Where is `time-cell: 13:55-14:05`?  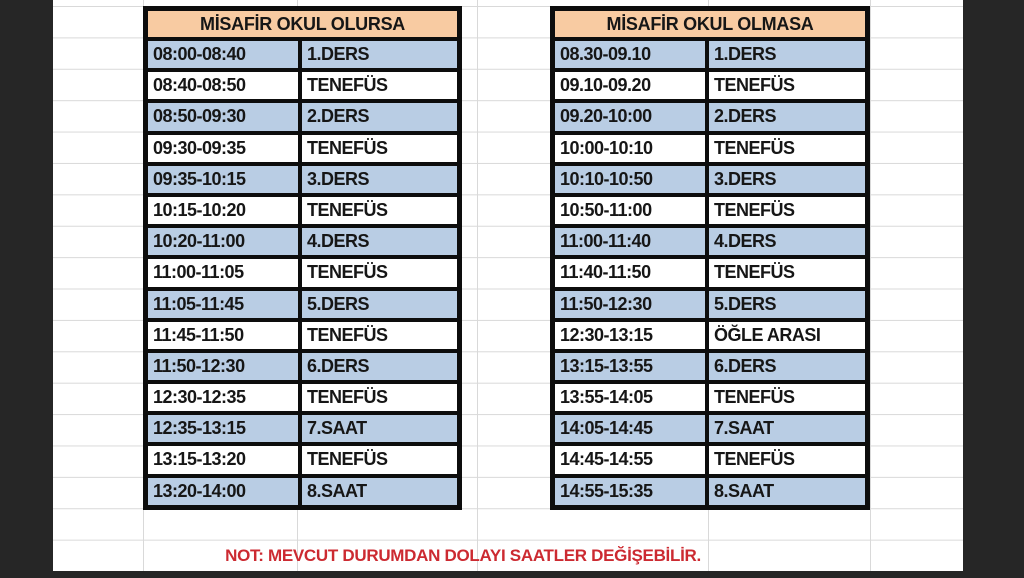 time-cell: 13:55-14:05 is located at coordinates (632, 398).